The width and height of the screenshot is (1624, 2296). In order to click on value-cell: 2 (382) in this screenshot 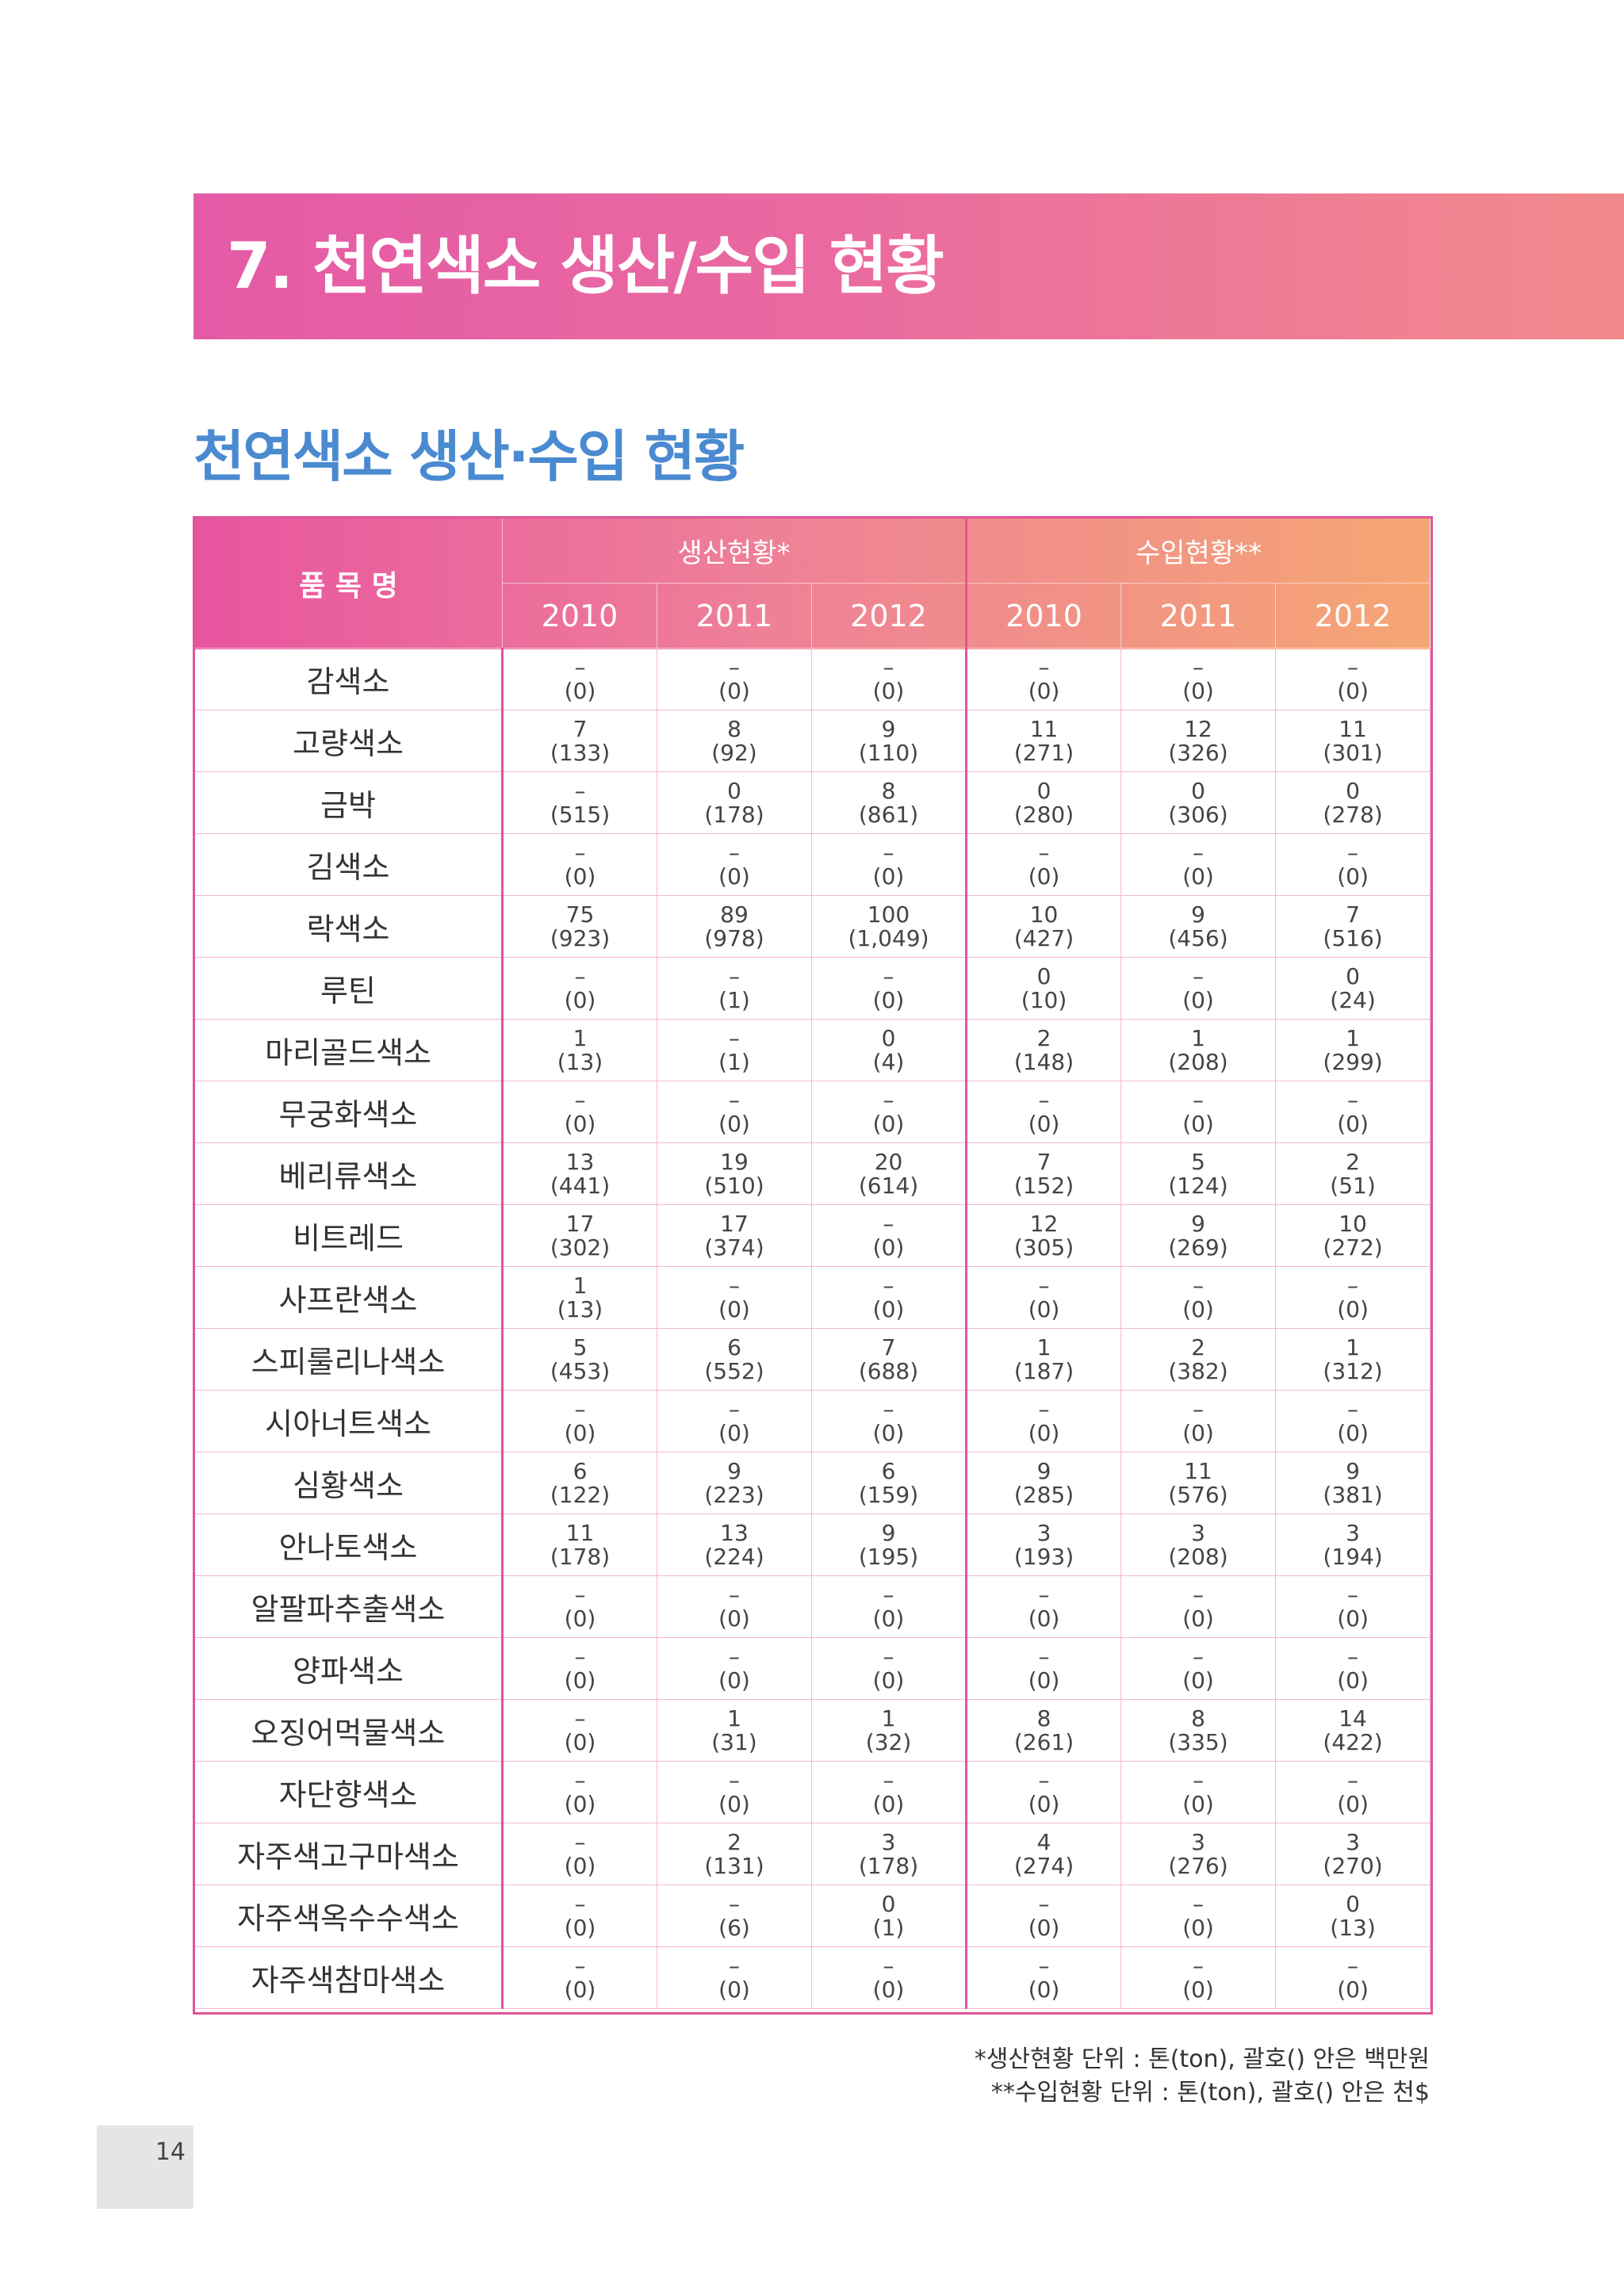, I will do `click(1198, 1359)`.